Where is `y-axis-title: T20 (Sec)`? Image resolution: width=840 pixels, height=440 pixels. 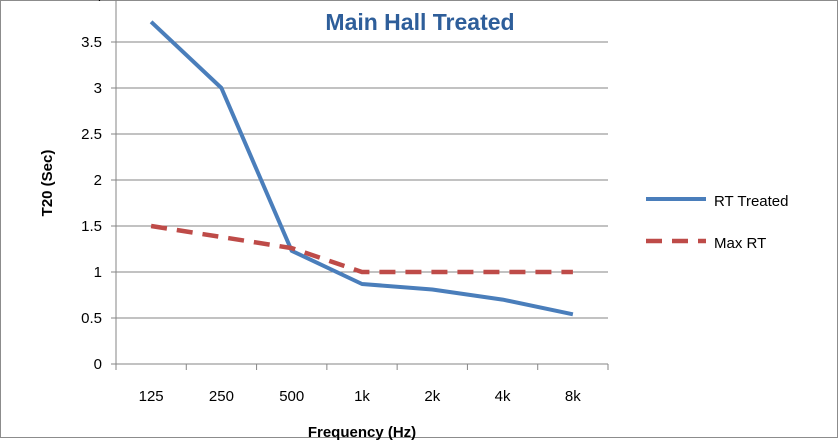
y-axis-title: T20 (Sec) is located at coordinates (47, 183).